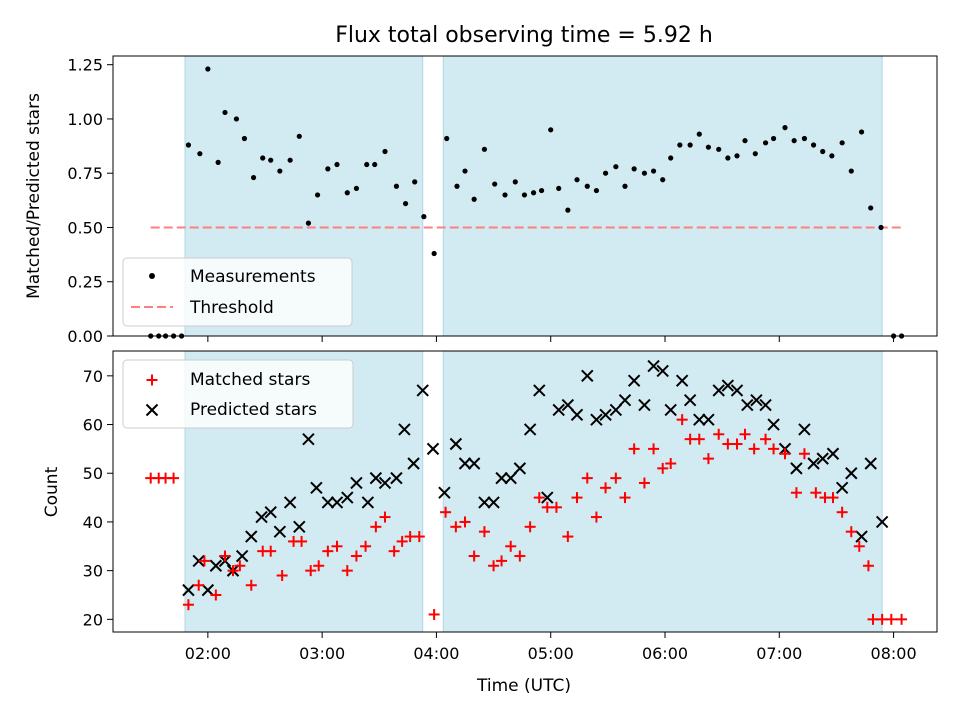 The image size is (960, 720). I want to click on y-tick-label: 0.50, so click(85, 227).